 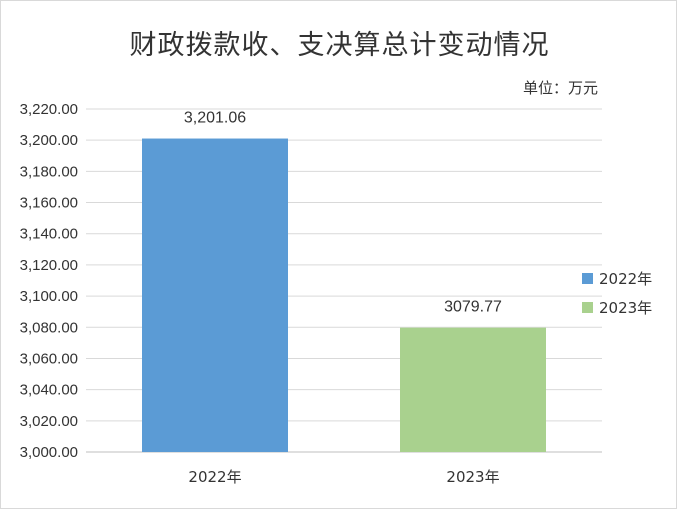 What do you see at coordinates (49, 327) in the screenshot?
I see `y-tick-label: 3,080.00` at bounding box center [49, 327].